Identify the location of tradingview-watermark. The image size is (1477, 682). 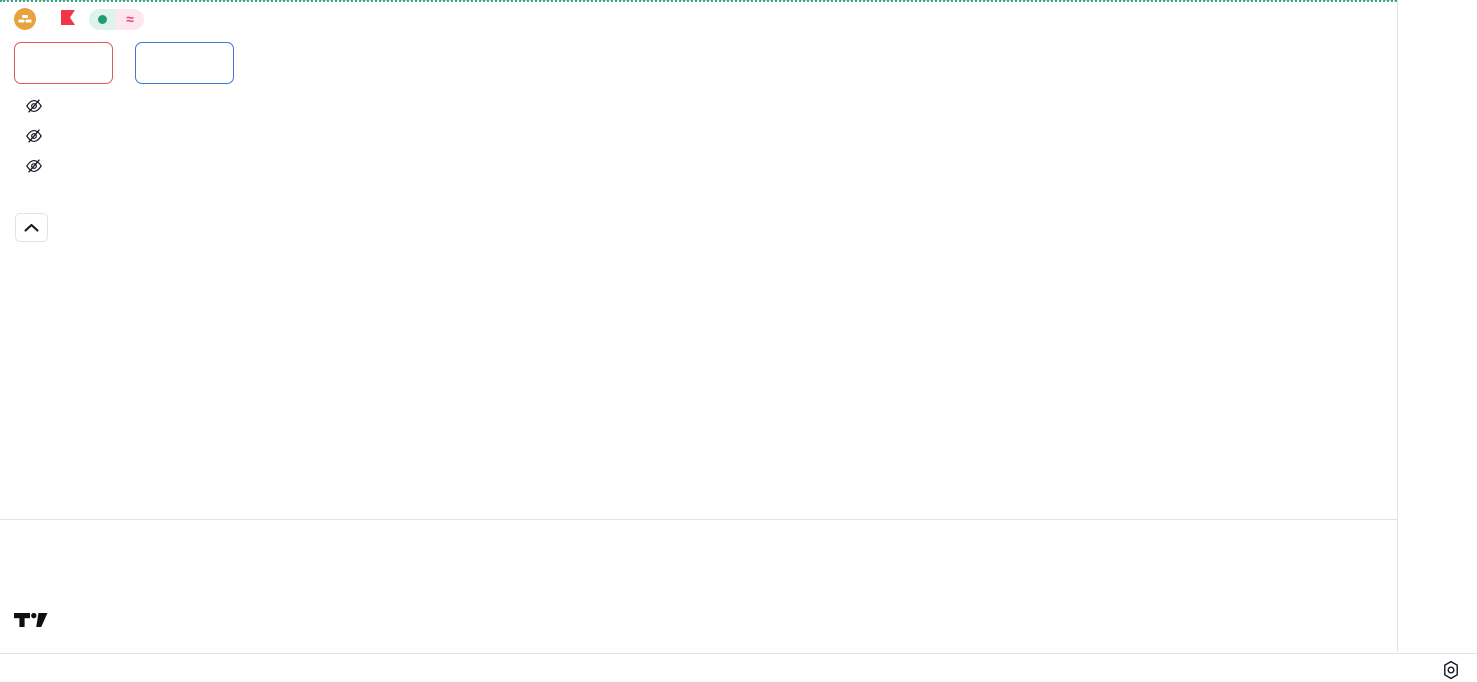
(36, 620).